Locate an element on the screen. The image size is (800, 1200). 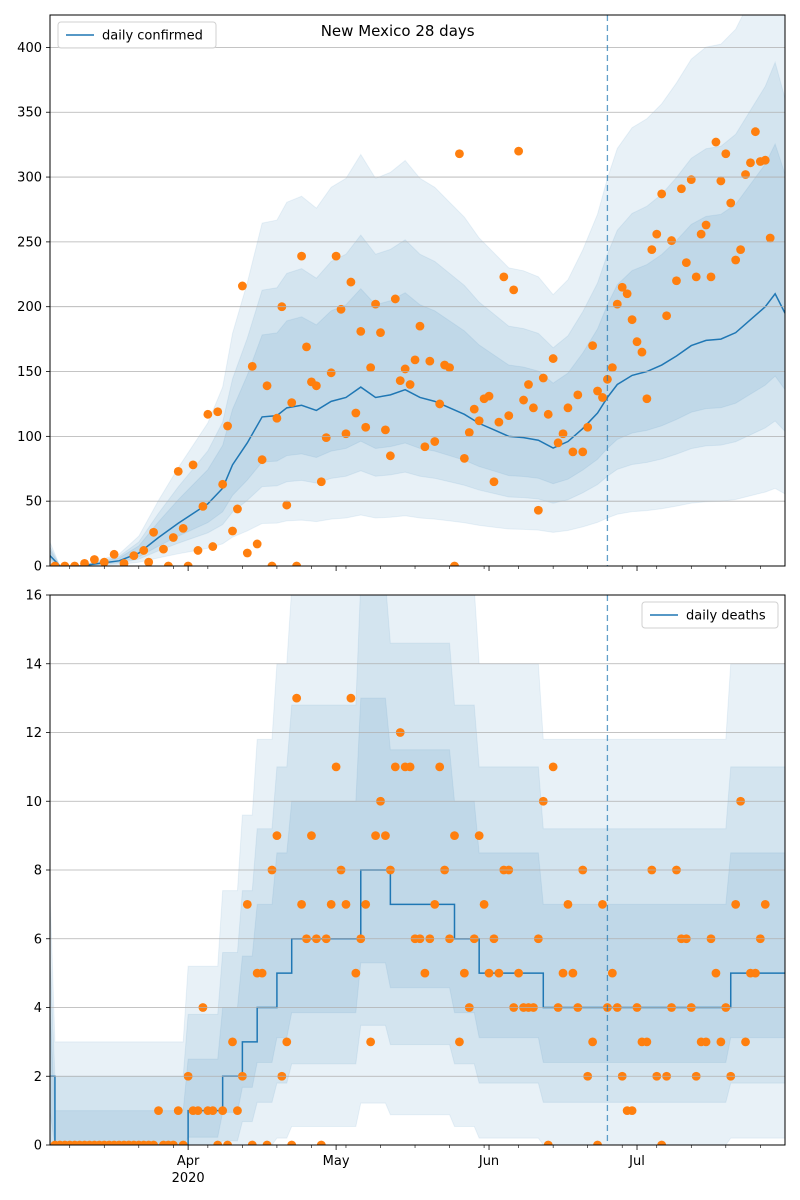
y-tick-label: 4 is located at coordinates (38, 1008).